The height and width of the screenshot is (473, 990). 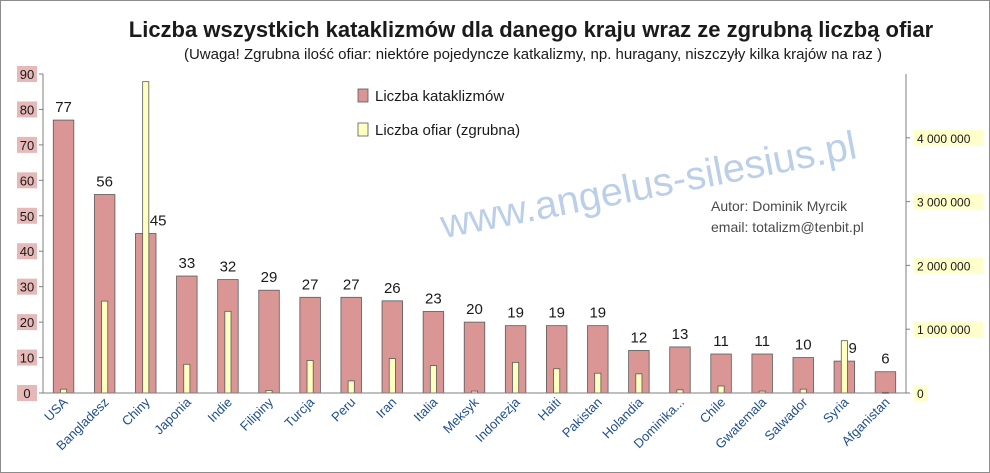 What do you see at coordinates (787, 227) in the screenshot?
I see `email-annotation: email: totalizm@tenbit.pl` at bounding box center [787, 227].